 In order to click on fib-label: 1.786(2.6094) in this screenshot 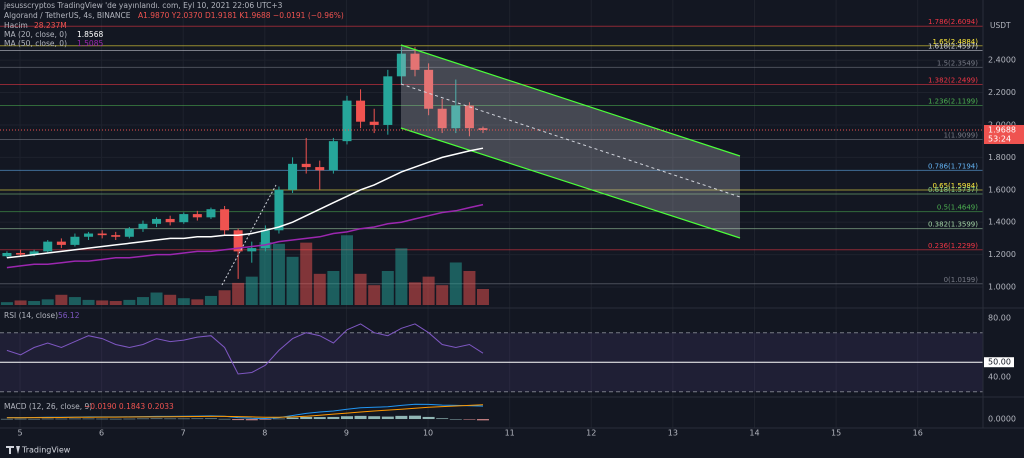, I will do `click(953, 22)`.